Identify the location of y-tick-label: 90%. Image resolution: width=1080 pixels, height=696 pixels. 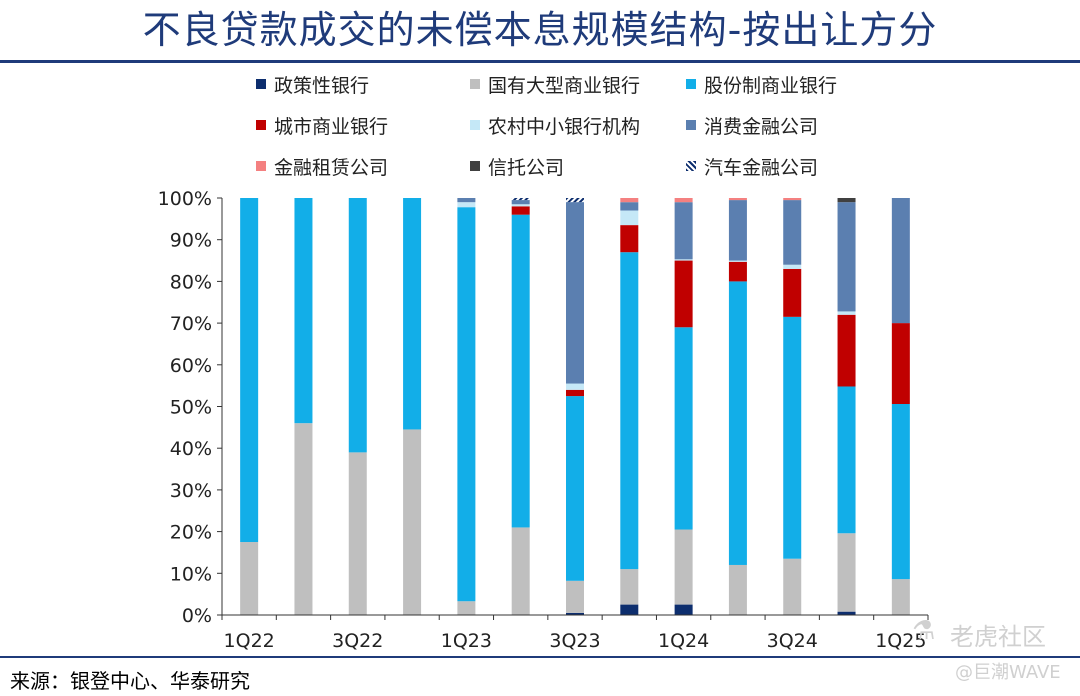
(191, 241).